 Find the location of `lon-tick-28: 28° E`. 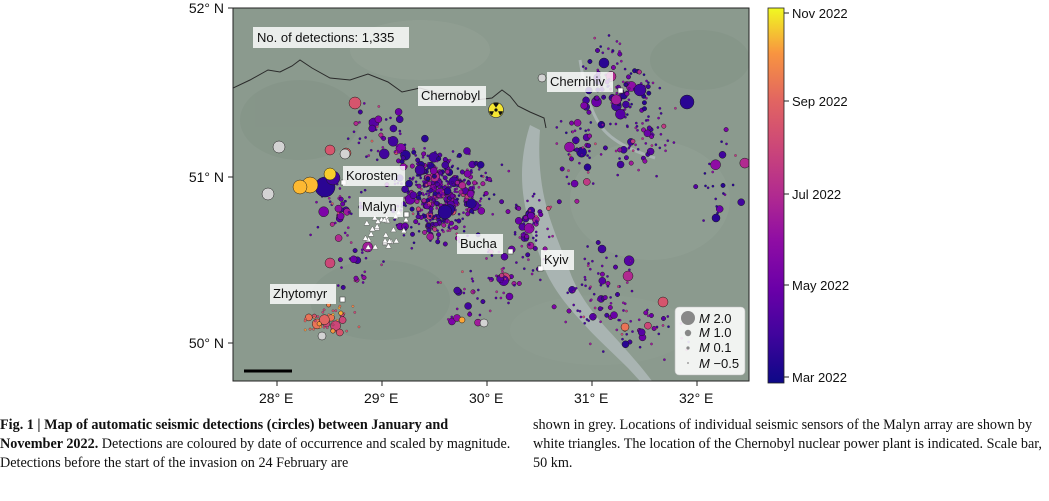

lon-tick-28: 28° E is located at coordinates (276, 398).